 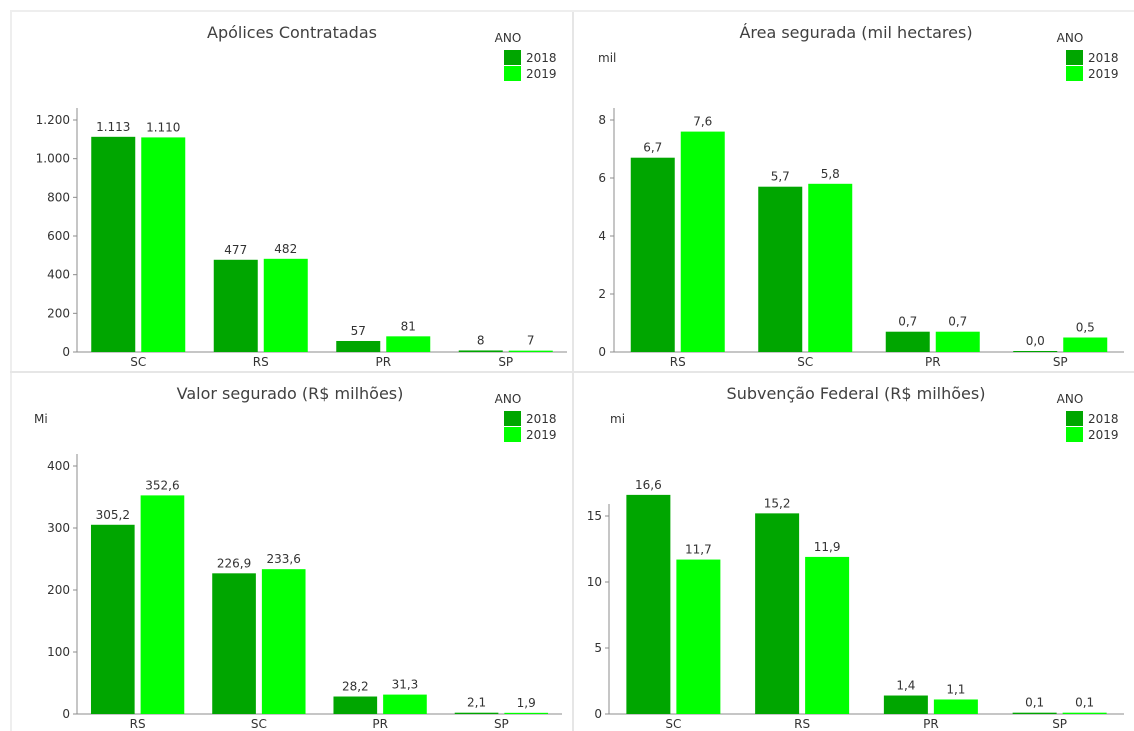 What do you see at coordinates (602, 178) in the screenshot?
I see `y-tick-label: 6` at bounding box center [602, 178].